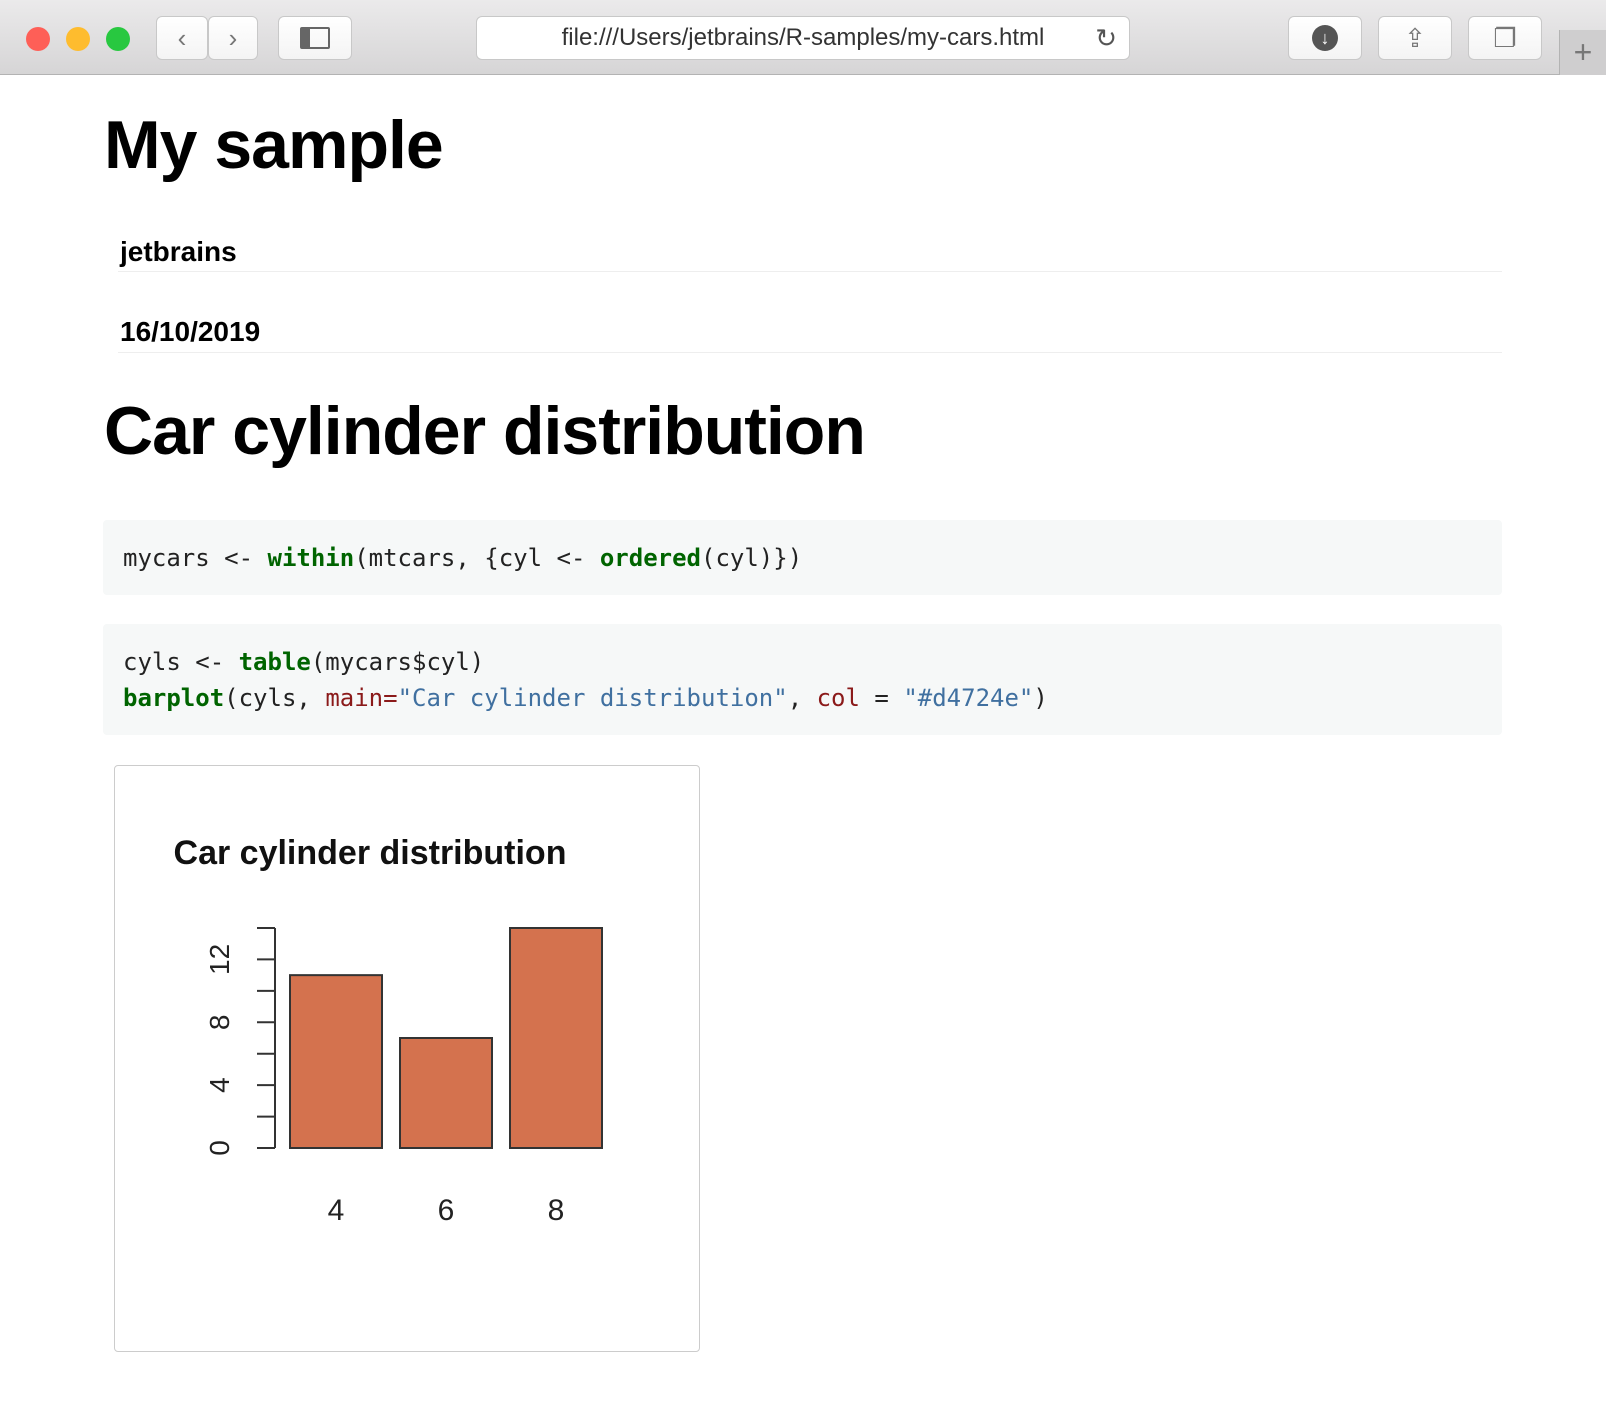  Describe the element at coordinates (38, 39) in the screenshot. I see `close-window-button` at that location.